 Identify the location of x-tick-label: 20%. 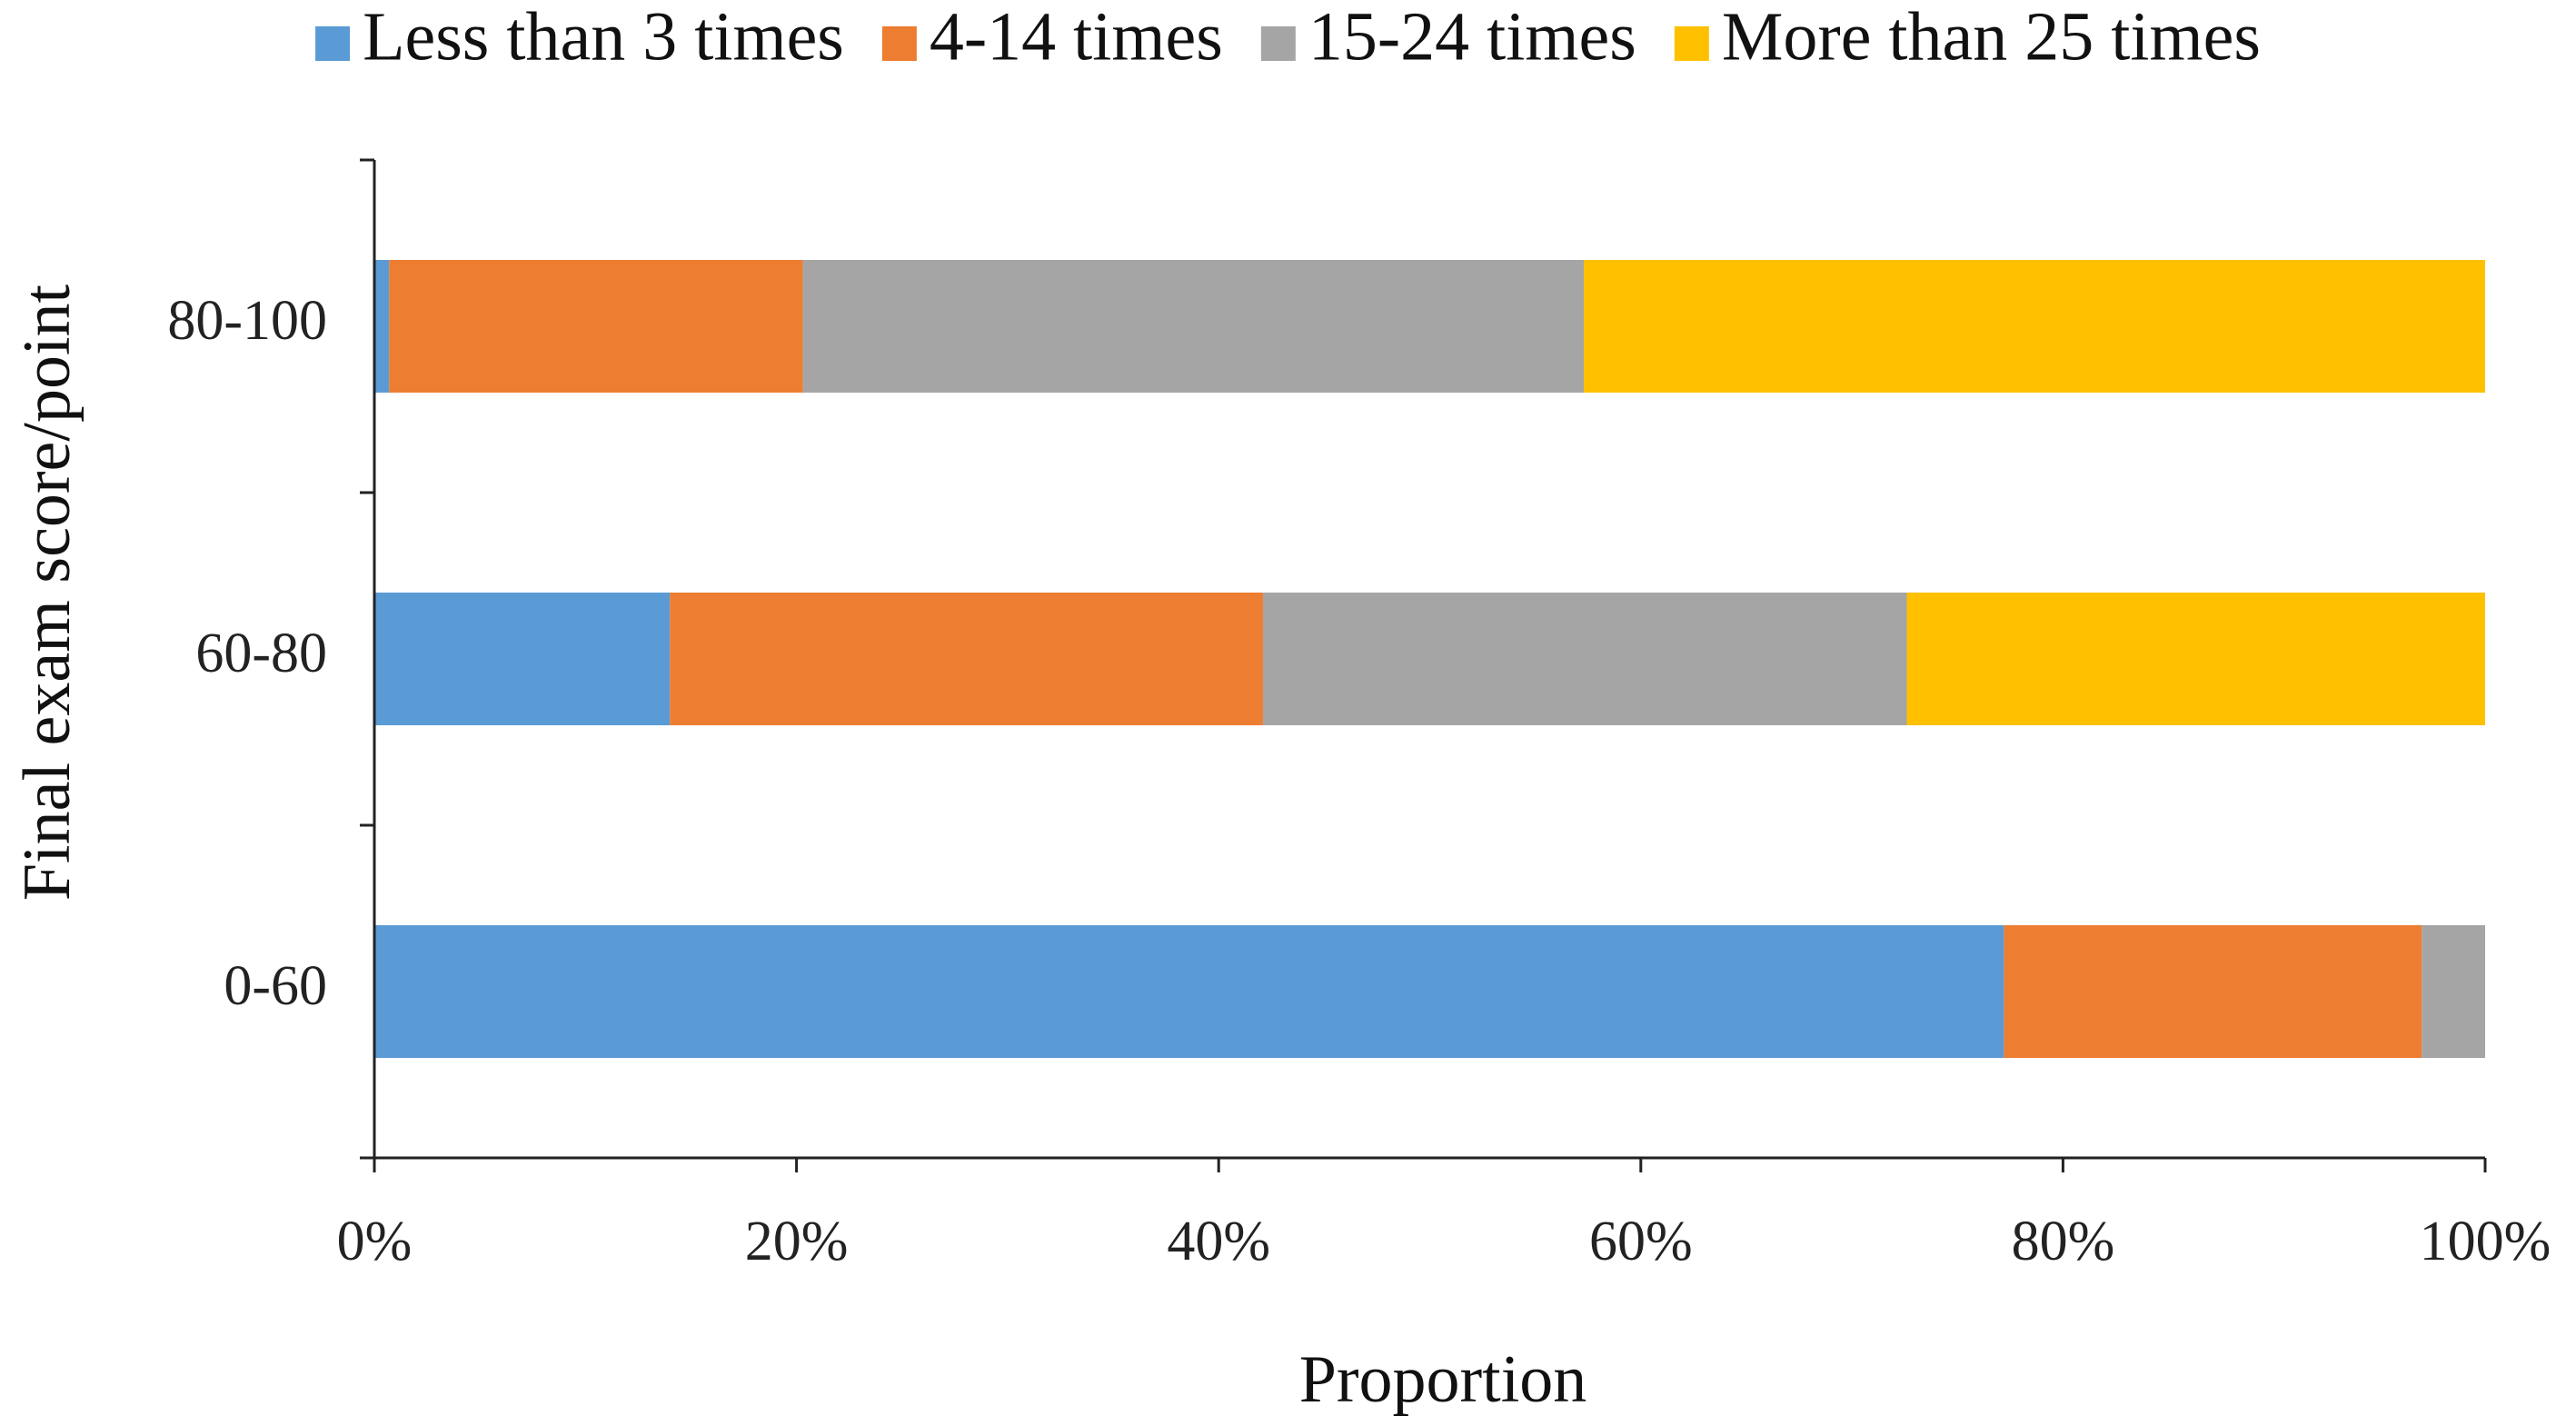
(797, 1242).